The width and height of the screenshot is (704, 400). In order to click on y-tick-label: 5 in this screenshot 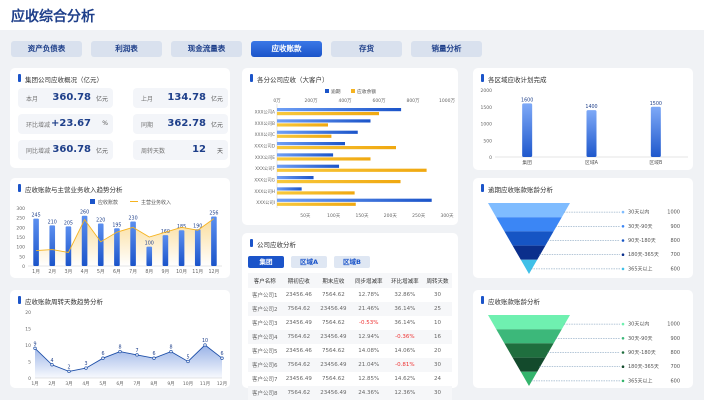, I will do `click(29, 363)`.